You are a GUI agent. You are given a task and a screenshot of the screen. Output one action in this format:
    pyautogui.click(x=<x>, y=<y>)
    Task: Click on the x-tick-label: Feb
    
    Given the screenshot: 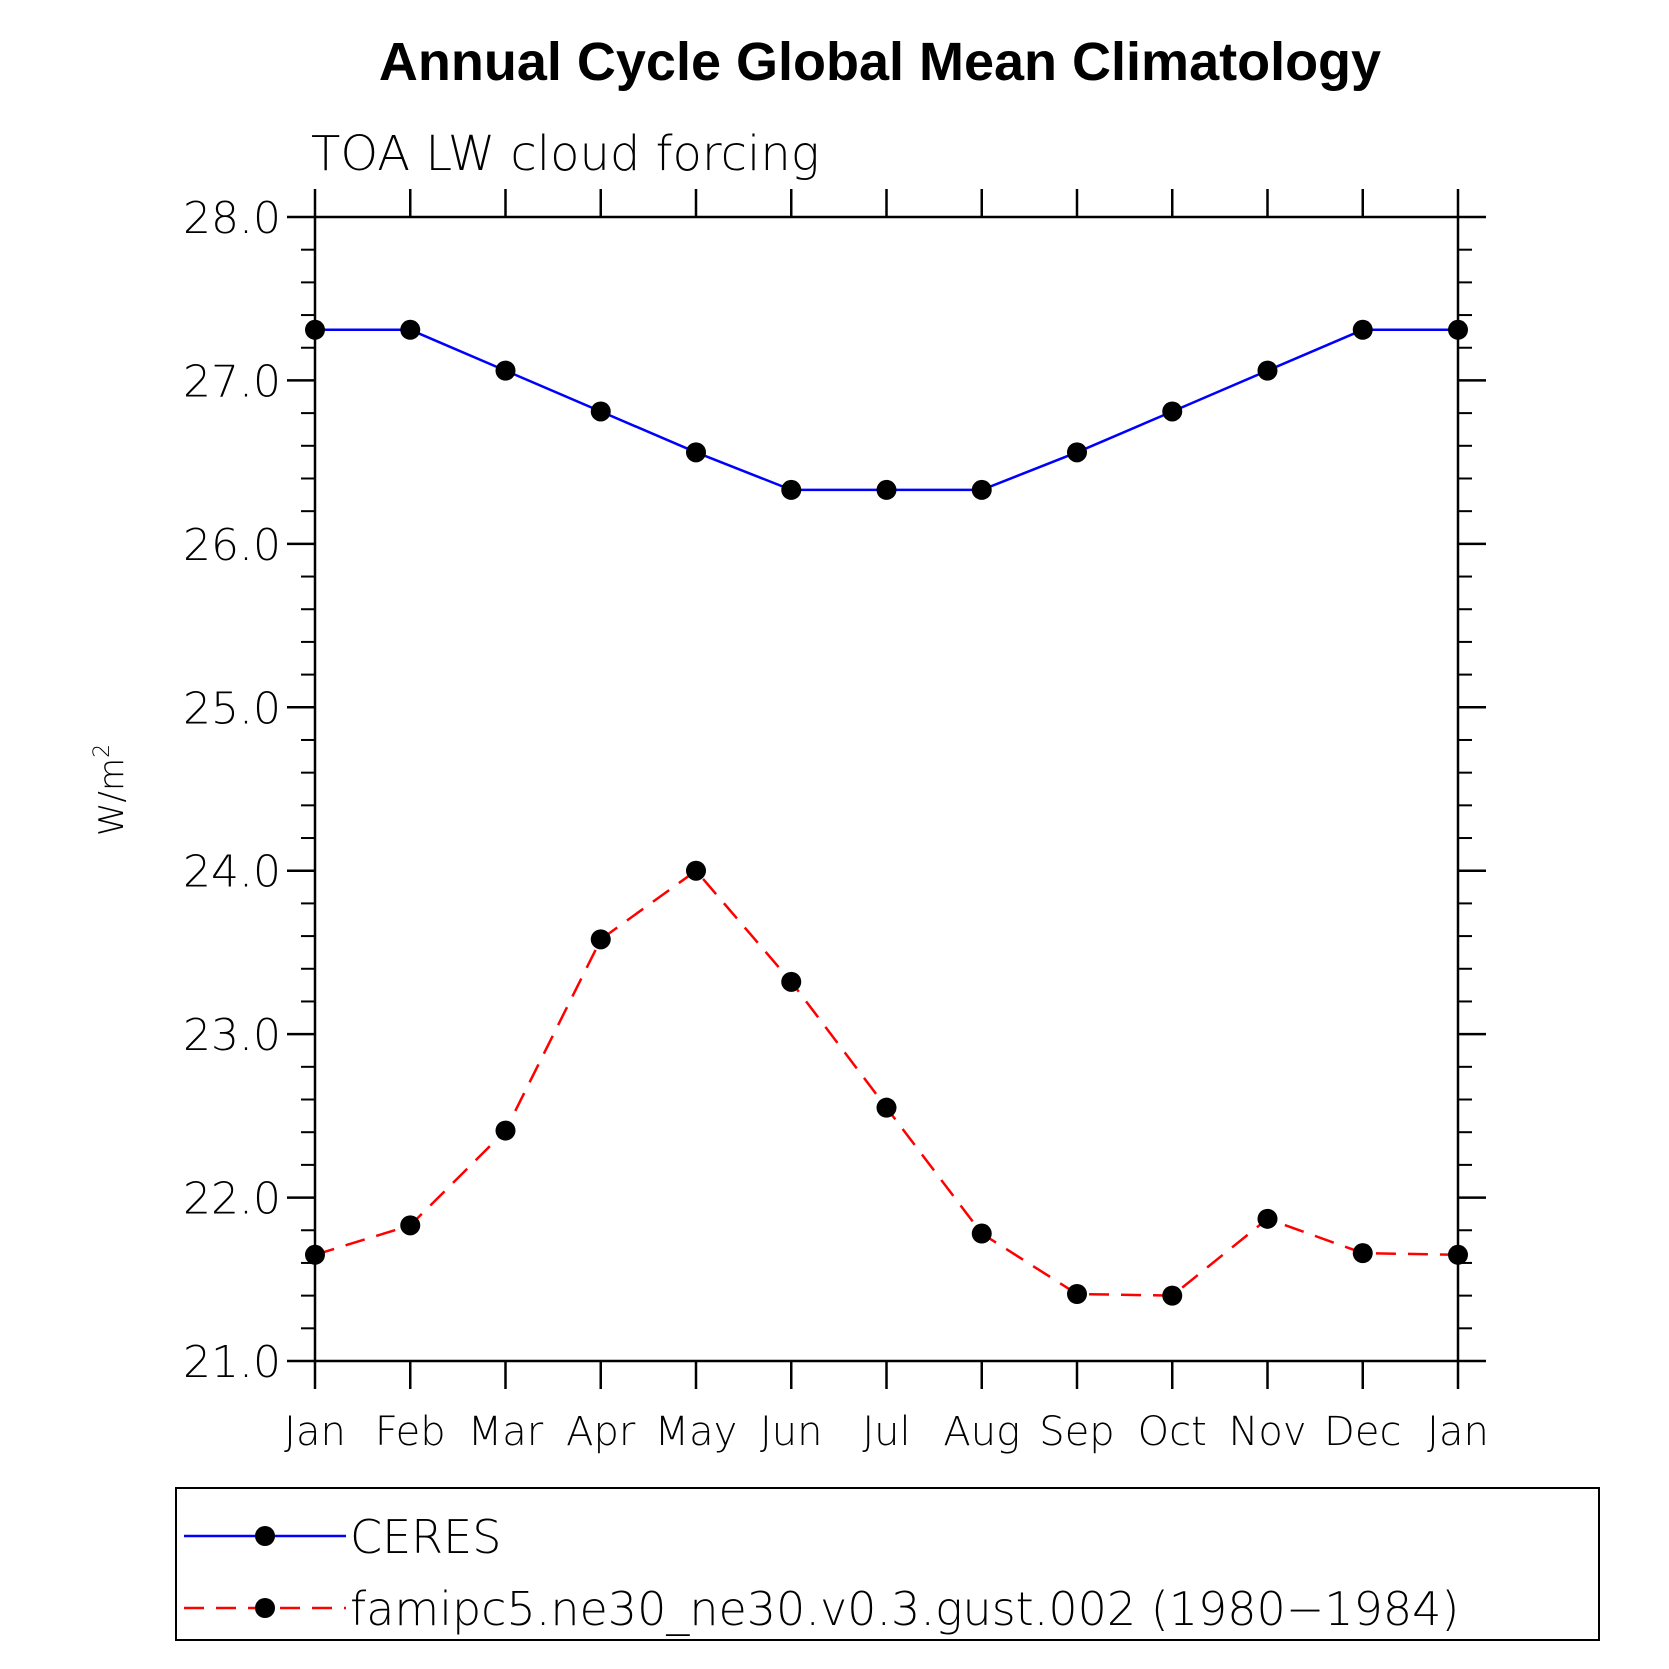 What is the action you would take?
    pyautogui.click(x=410, y=1432)
    